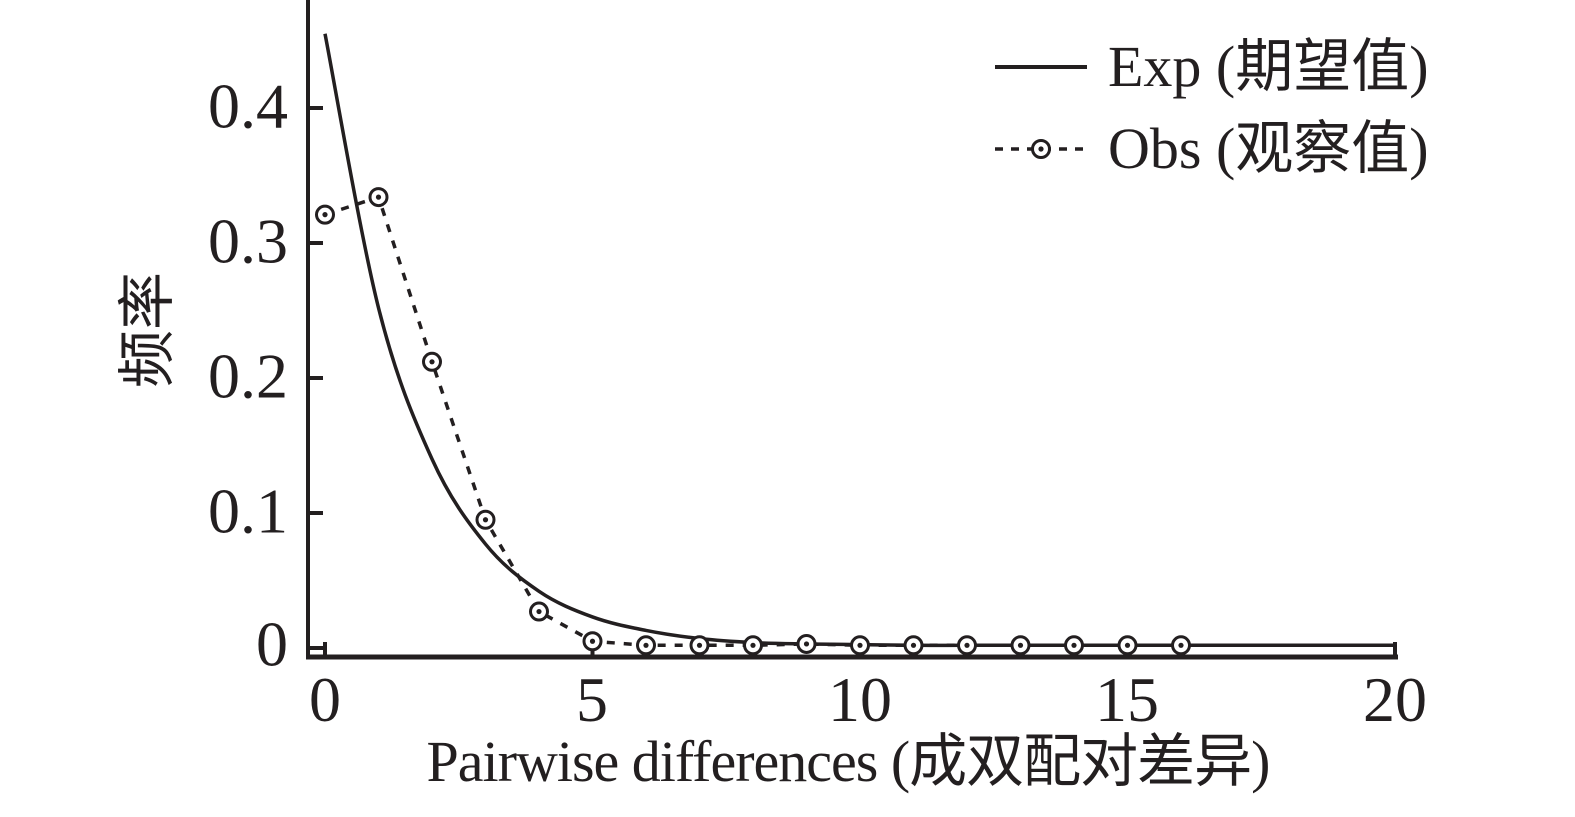  What do you see at coordinates (248, 511) in the screenshot?
I see `y-tick-label: 0.1` at bounding box center [248, 511].